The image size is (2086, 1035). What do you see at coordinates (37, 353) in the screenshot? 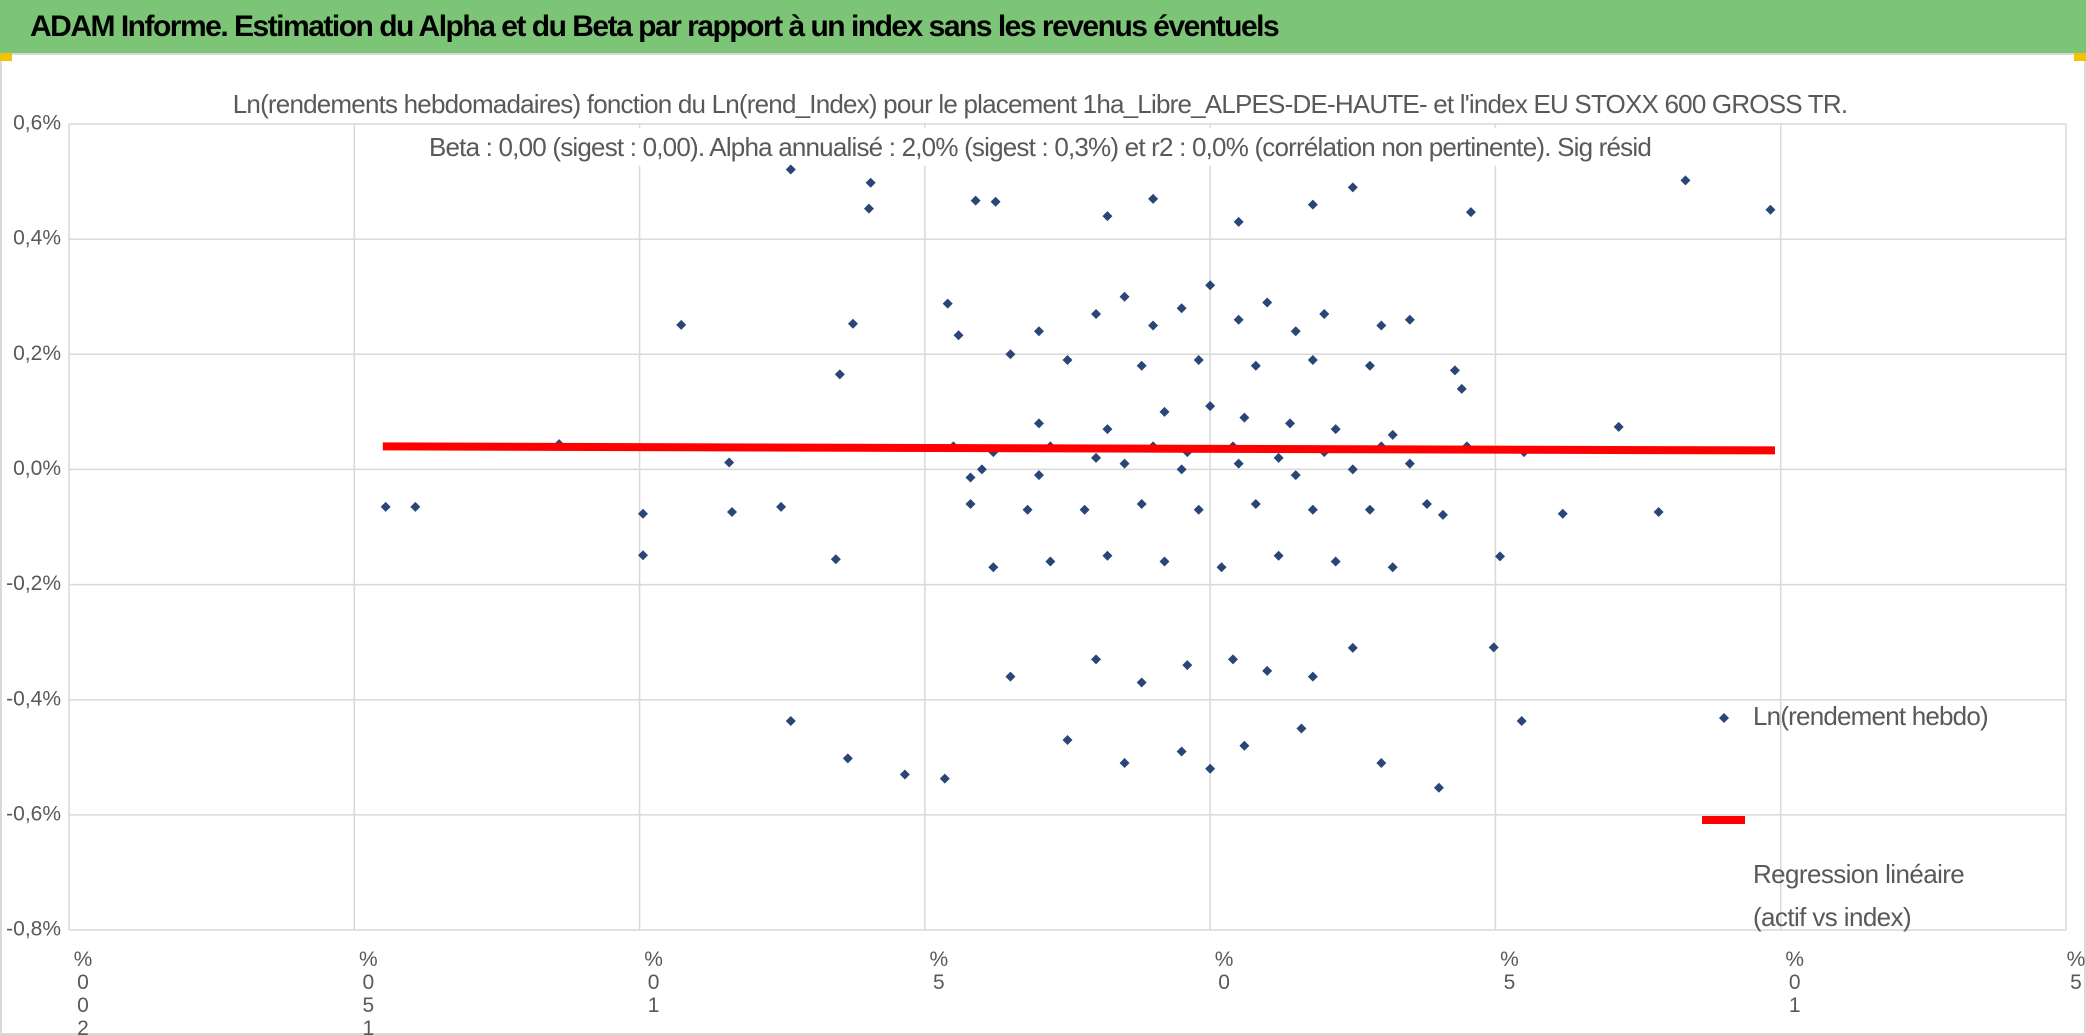
I see `y-tick-label: 0,2%` at bounding box center [37, 353].